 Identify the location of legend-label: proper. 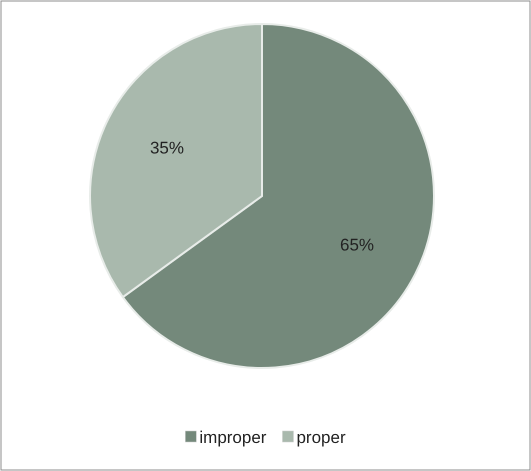
(321, 437).